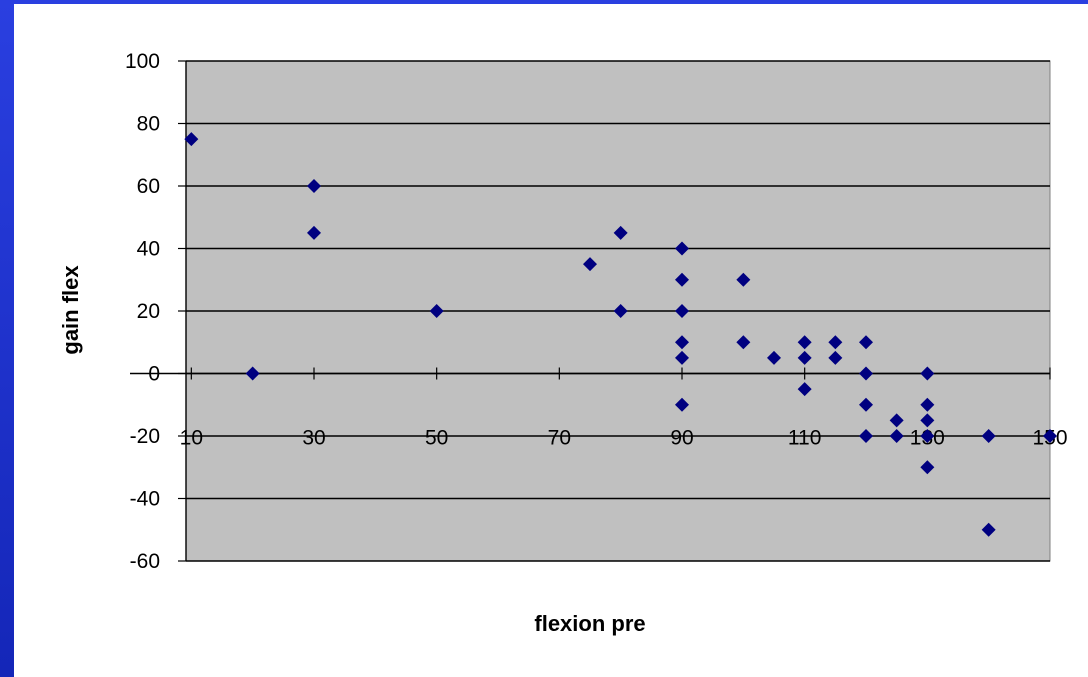  Describe the element at coordinates (681, 438) in the screenshot. I see `x-tick-label-4: 90` at that location.